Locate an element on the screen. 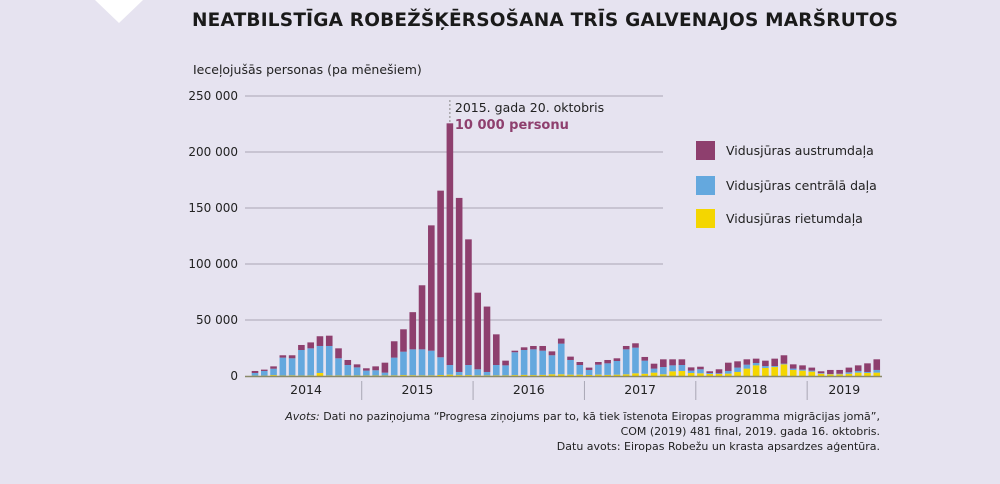 Image resolution: width=1000 pixels, height=484 pixels. x-tick-label: 2015 is located at coordinates (417, 389).